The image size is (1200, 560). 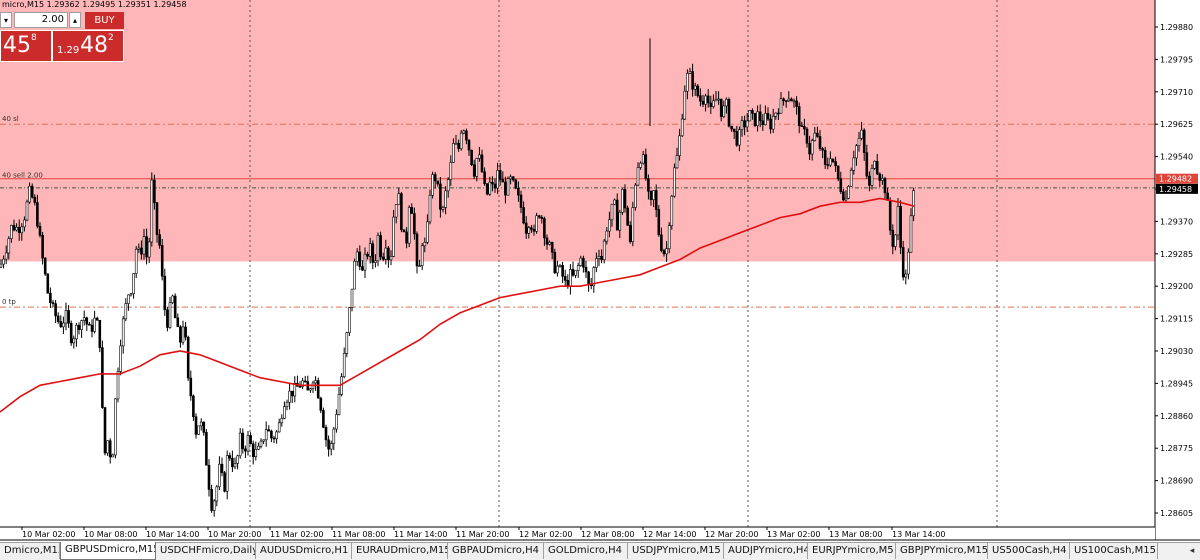 What do you see at coordinates (26, 46) in the screenshot?
I see `sell-button: 45 8` at bounding box center [26, 46].